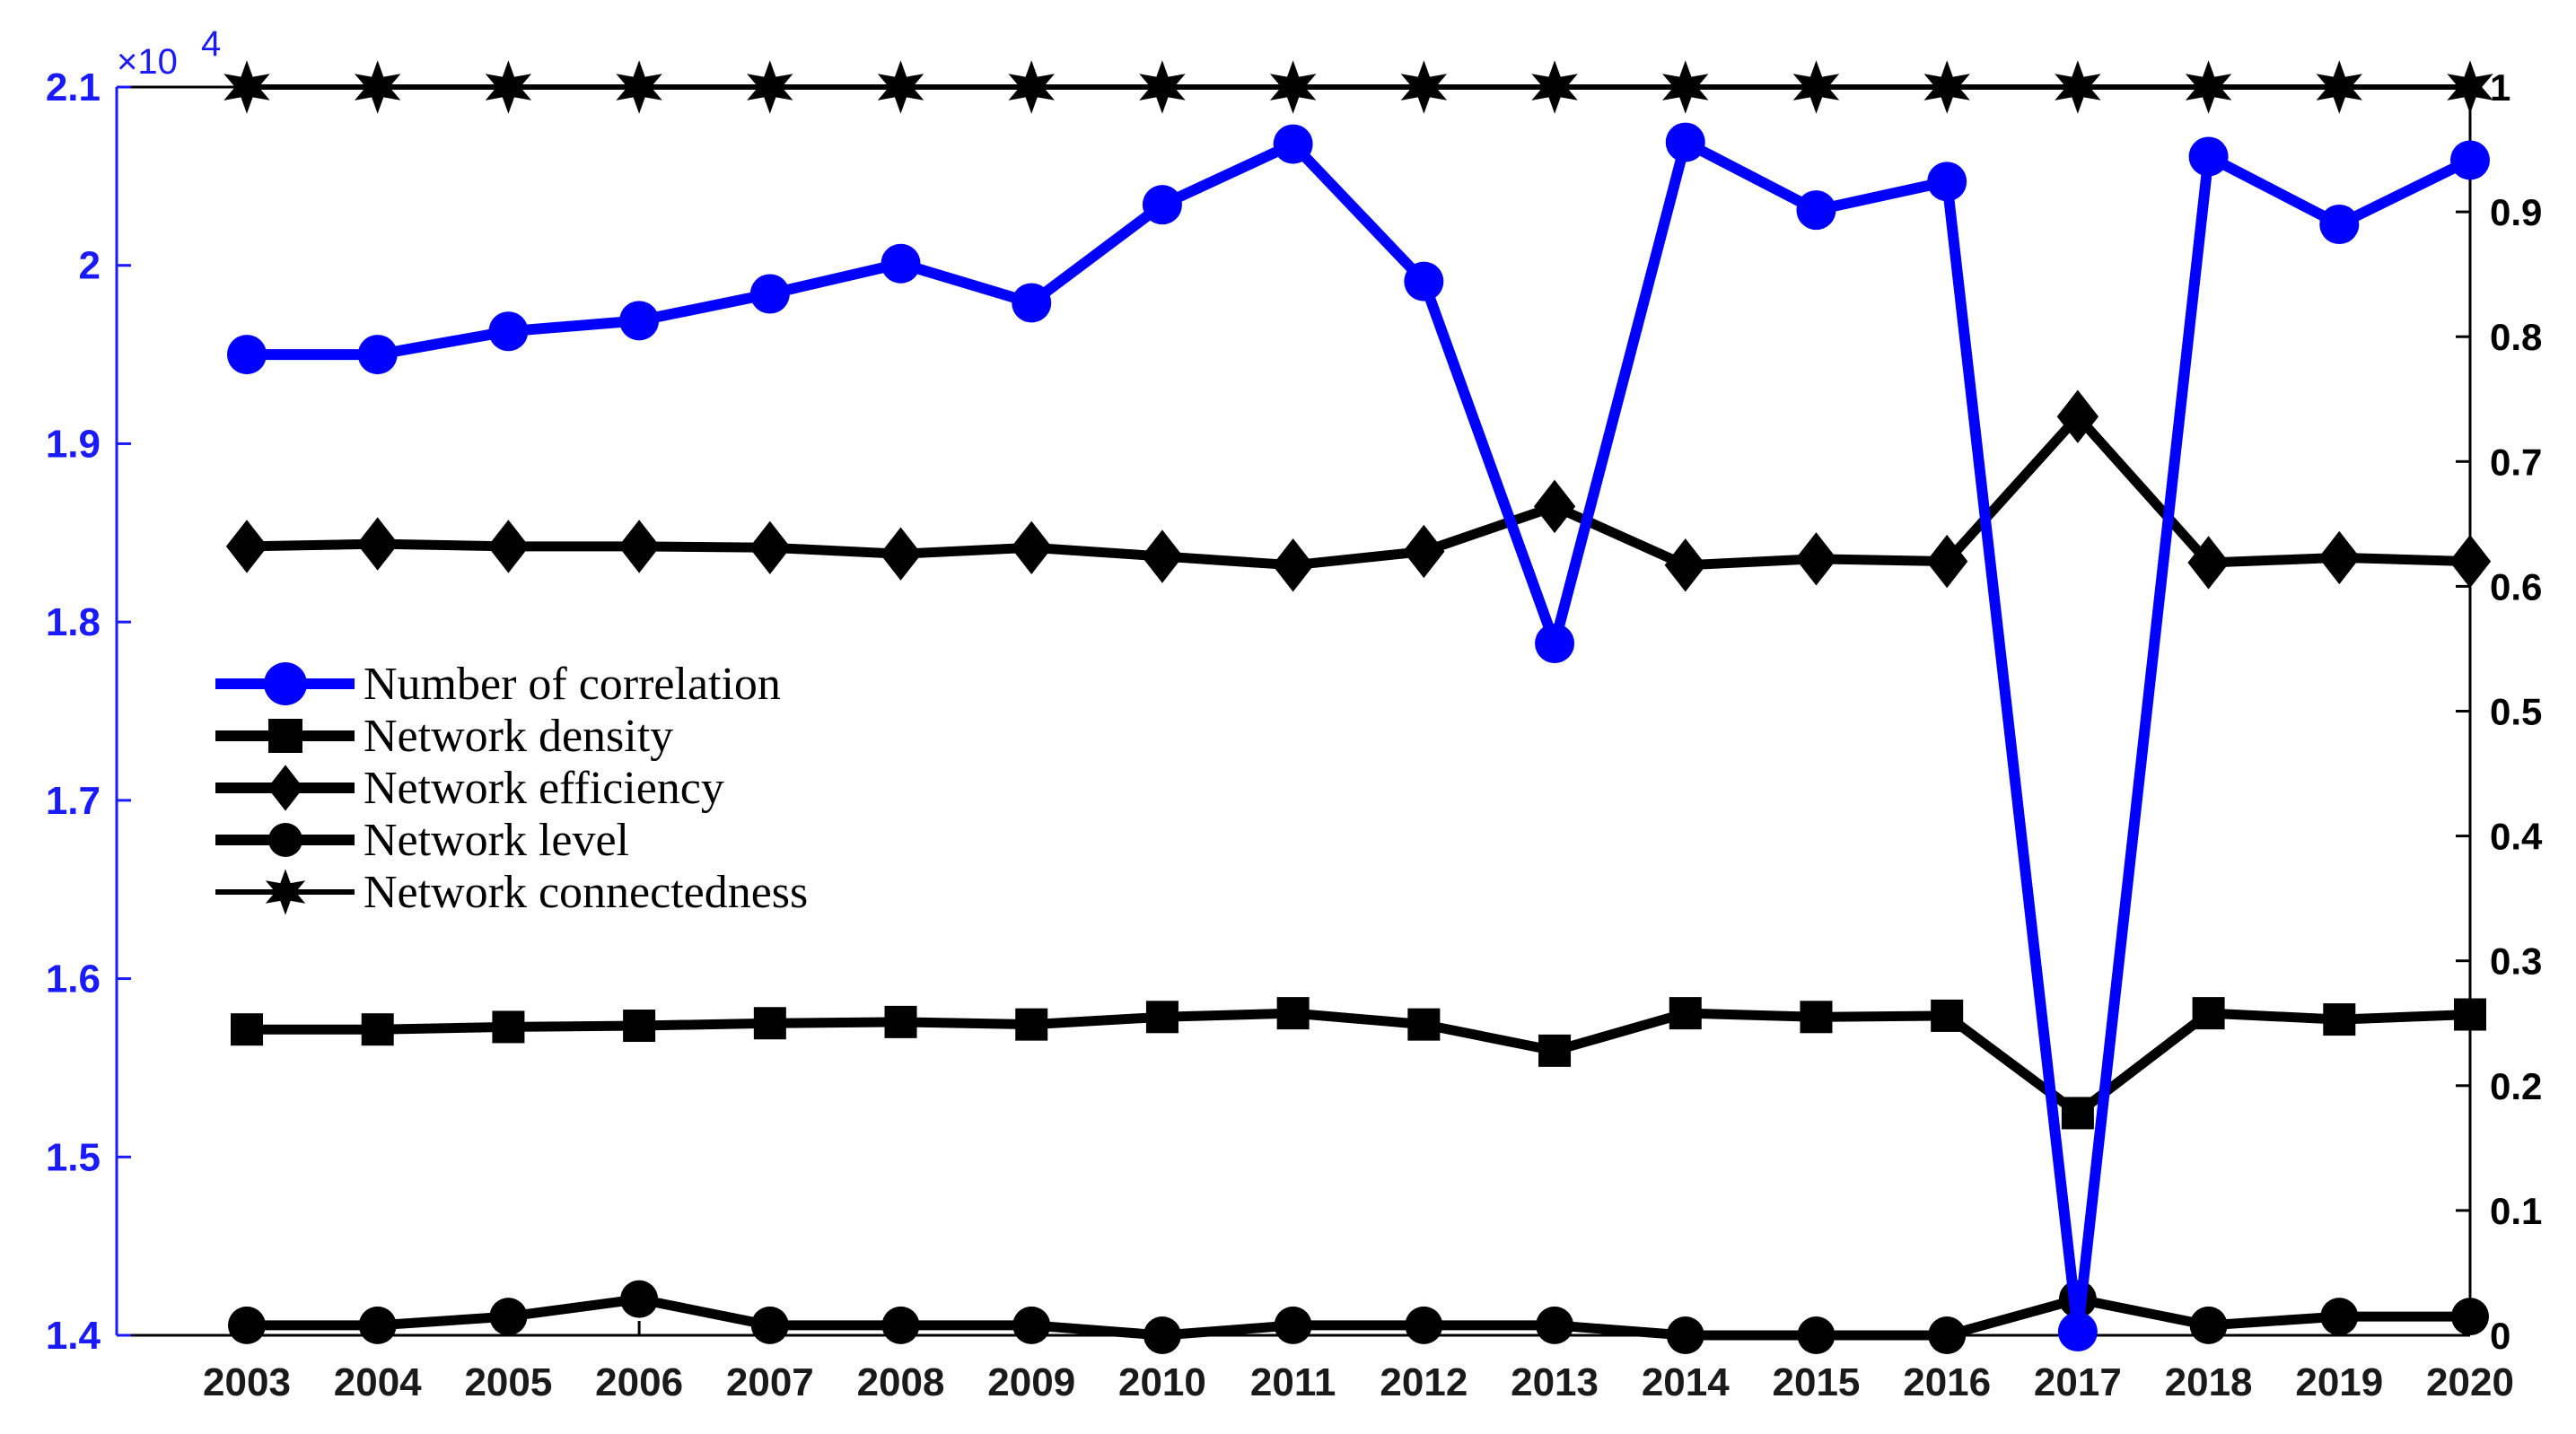 The width and height of the screenshot is (2576, 1434). What do you see at coordinates (2516, 1086) in the screenshot?
I see `right-tick-label: 0.2` at bounding box center [2516, 1086].